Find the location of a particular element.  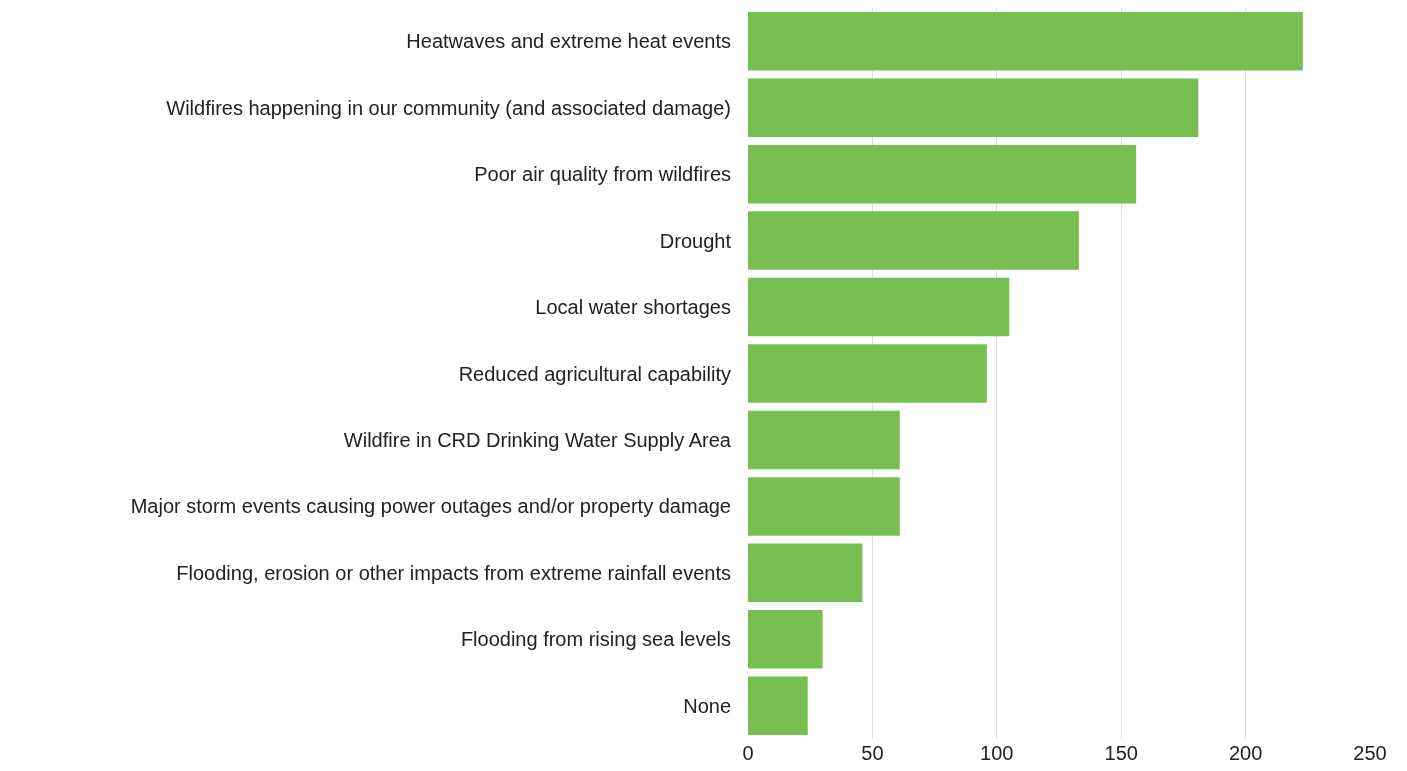

y-tick-label: Drought is located at coordinates (695, 240).